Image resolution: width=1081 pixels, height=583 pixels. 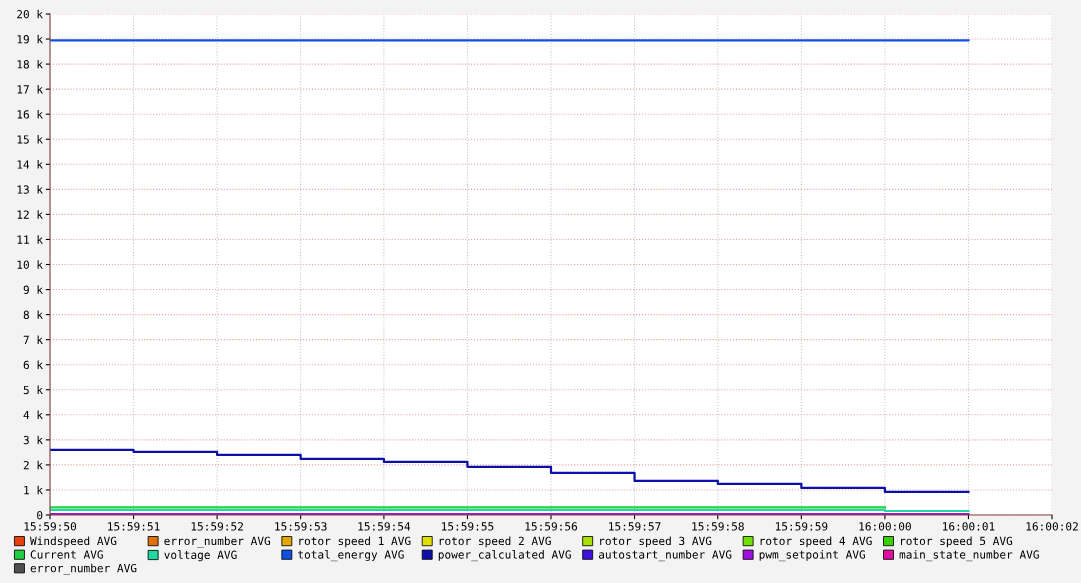 I want to click on y-tick-label: 4 k, so click(x=33, y=415).